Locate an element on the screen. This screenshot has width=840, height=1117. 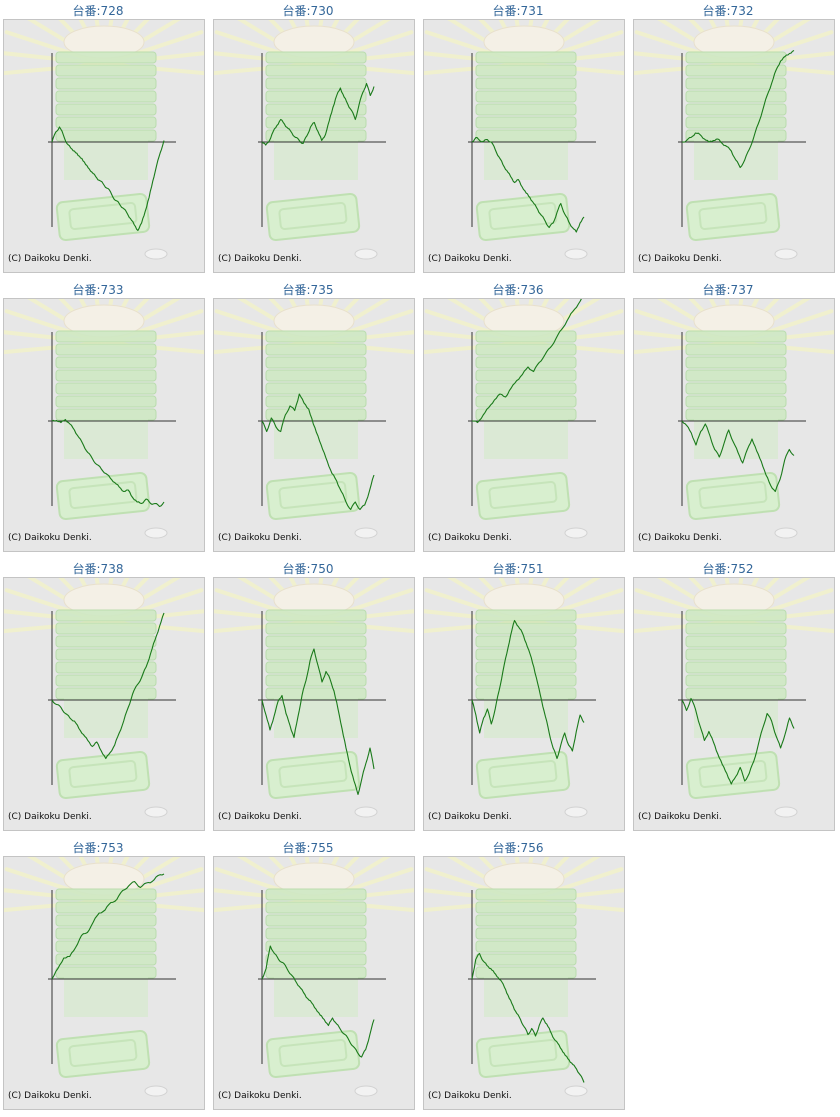
chart-cell: 台番:730 (C) Daikoku Denki. is located at coordinates (315, 139).